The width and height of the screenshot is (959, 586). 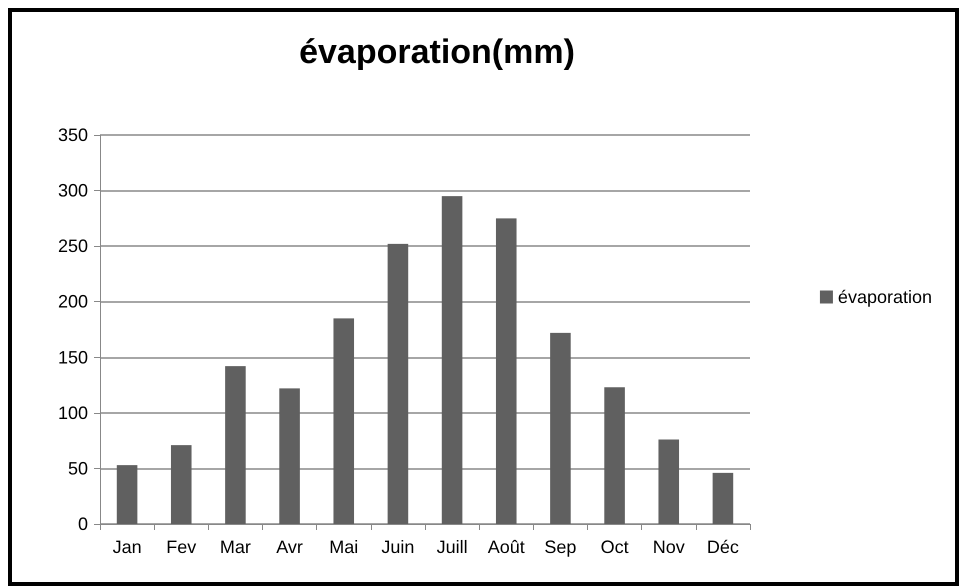 I want to click on x-tick-label: Déc, so click(x=722, y=547).